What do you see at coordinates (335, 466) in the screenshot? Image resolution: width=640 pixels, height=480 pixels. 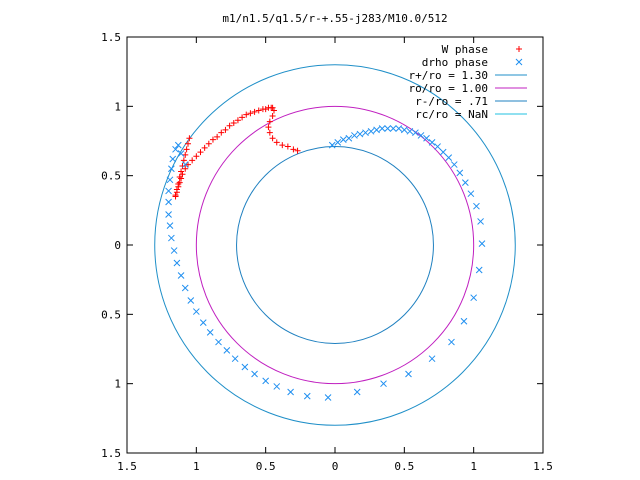 I see `x-tick-label: 0` at bounding box center [335, 466].